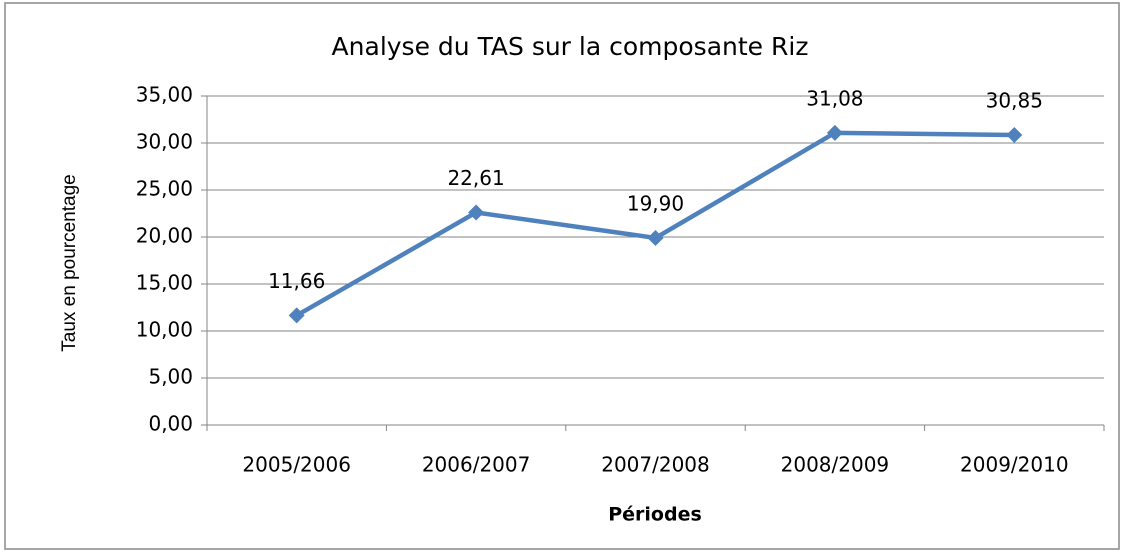  Describe the element at coordinates (296, 465) in the screenshot. I see `x-tick-label: 2005/2006` at that location.